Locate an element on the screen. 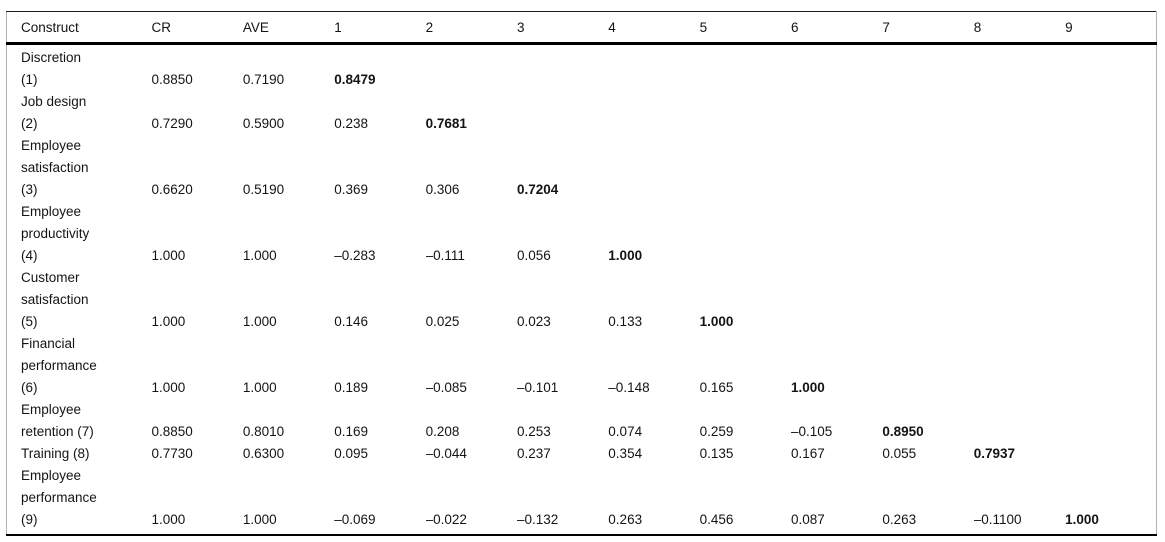  value-cell: –0.132 is located at coordinates (537, 519).